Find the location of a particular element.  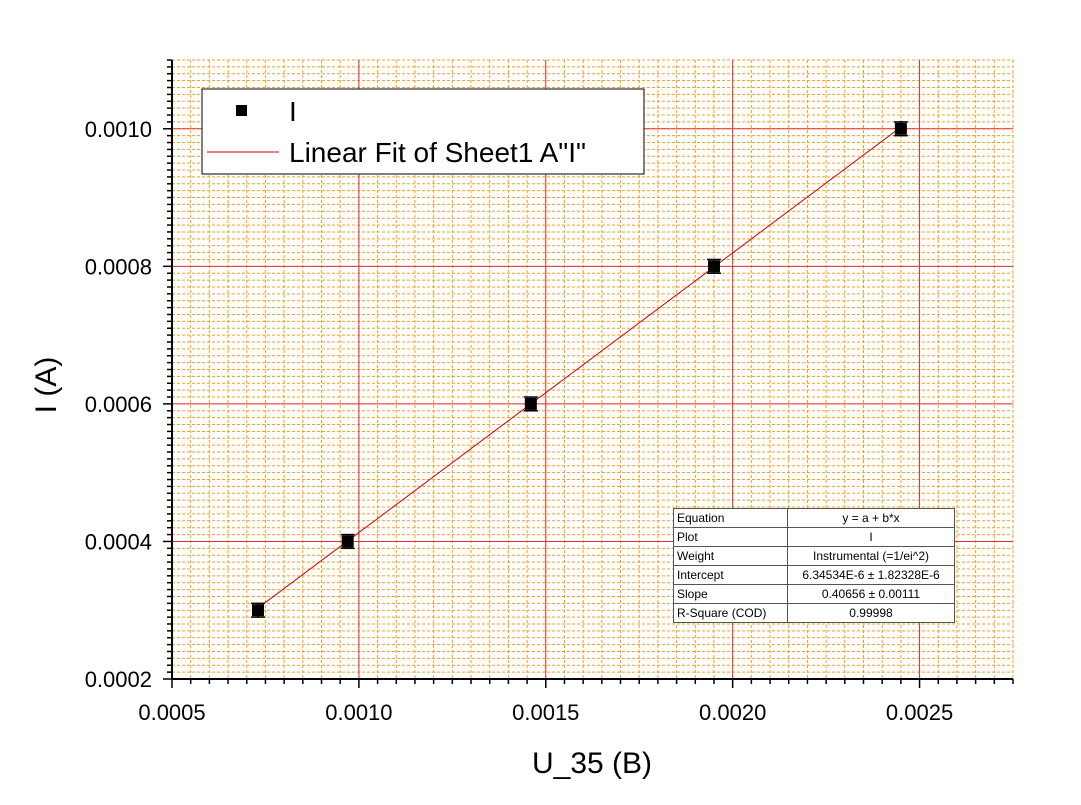

x-tick-label: 0.0025 is located at coordinates (919, 712).